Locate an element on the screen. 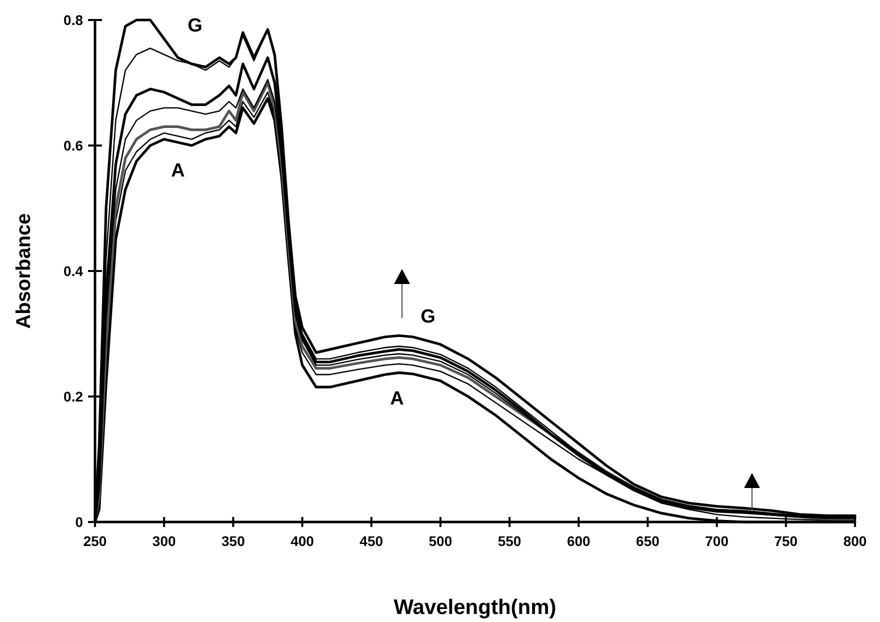 This screenshot has width=880, height=622. x-tick-label: 650 is located at coordinates (648, 541).